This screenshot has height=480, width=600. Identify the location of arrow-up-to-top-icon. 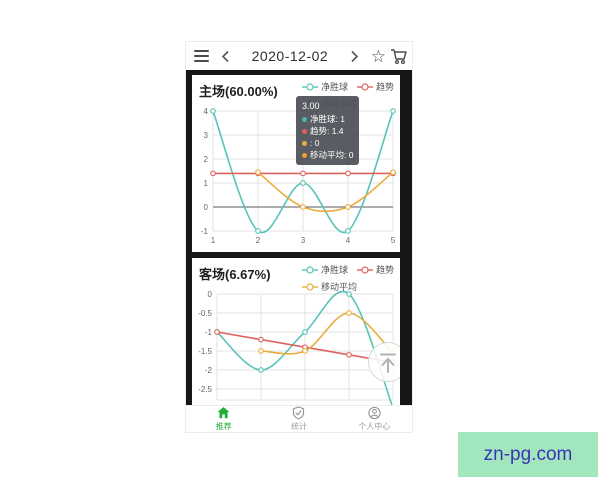
(388, 363).